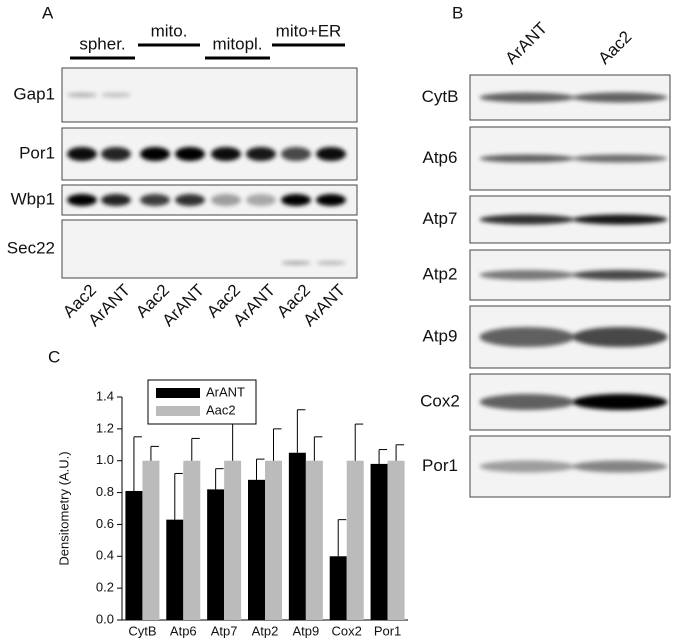 This screenshot has width=675, height=642. What do you see at coordinates (265, 630) in the screenshot?
I see `x-tick-label: Atp2` at bounding box center [265, 630].